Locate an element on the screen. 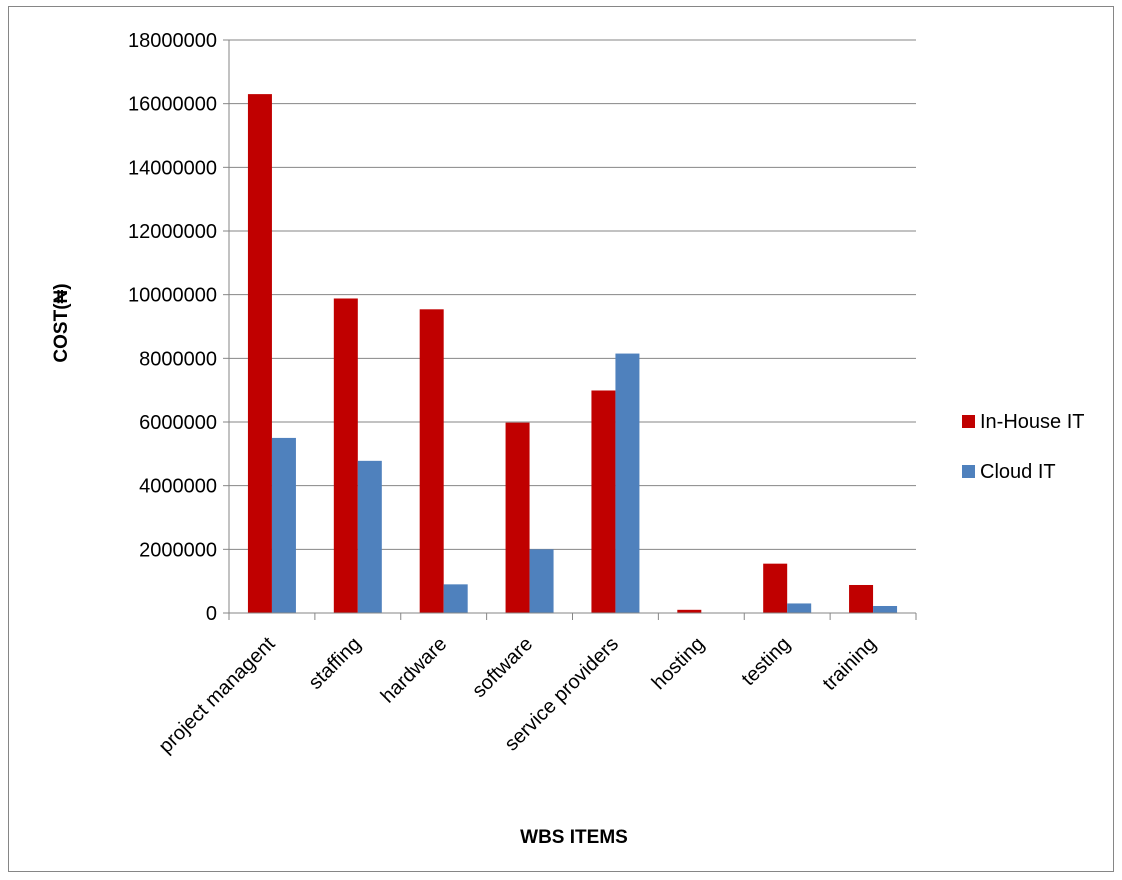 The height and width of the screenshot is (880, 1122). y-tick-label: 0 is located at coordinates (211, 614).